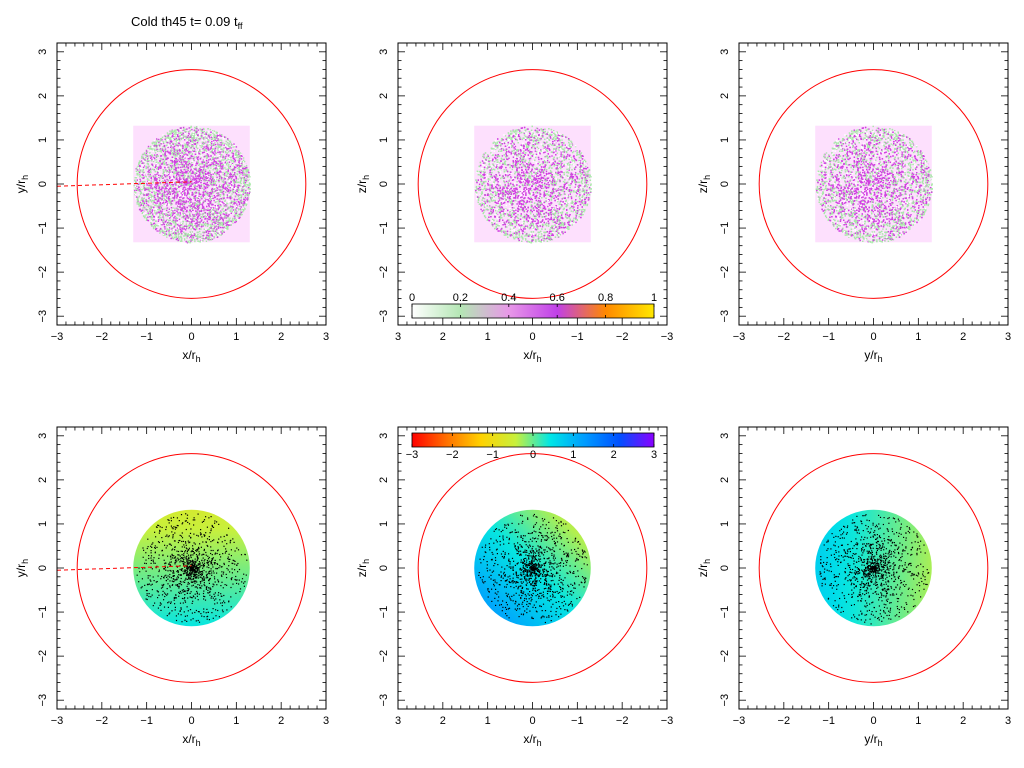 The image size is (1024, 768). Describe the element at coordinates (508, 298) in the screenshot. I see `colorbar-tick-label: 0.4` at that location.